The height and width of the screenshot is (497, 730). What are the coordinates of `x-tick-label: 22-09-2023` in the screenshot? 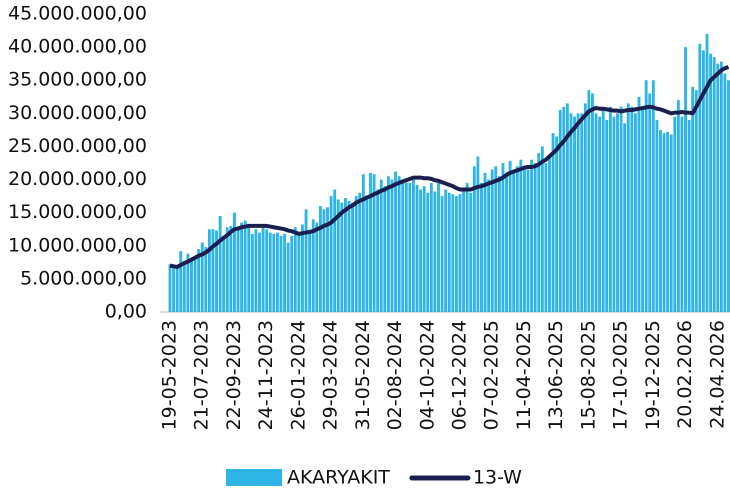 It's located at (234, 375).